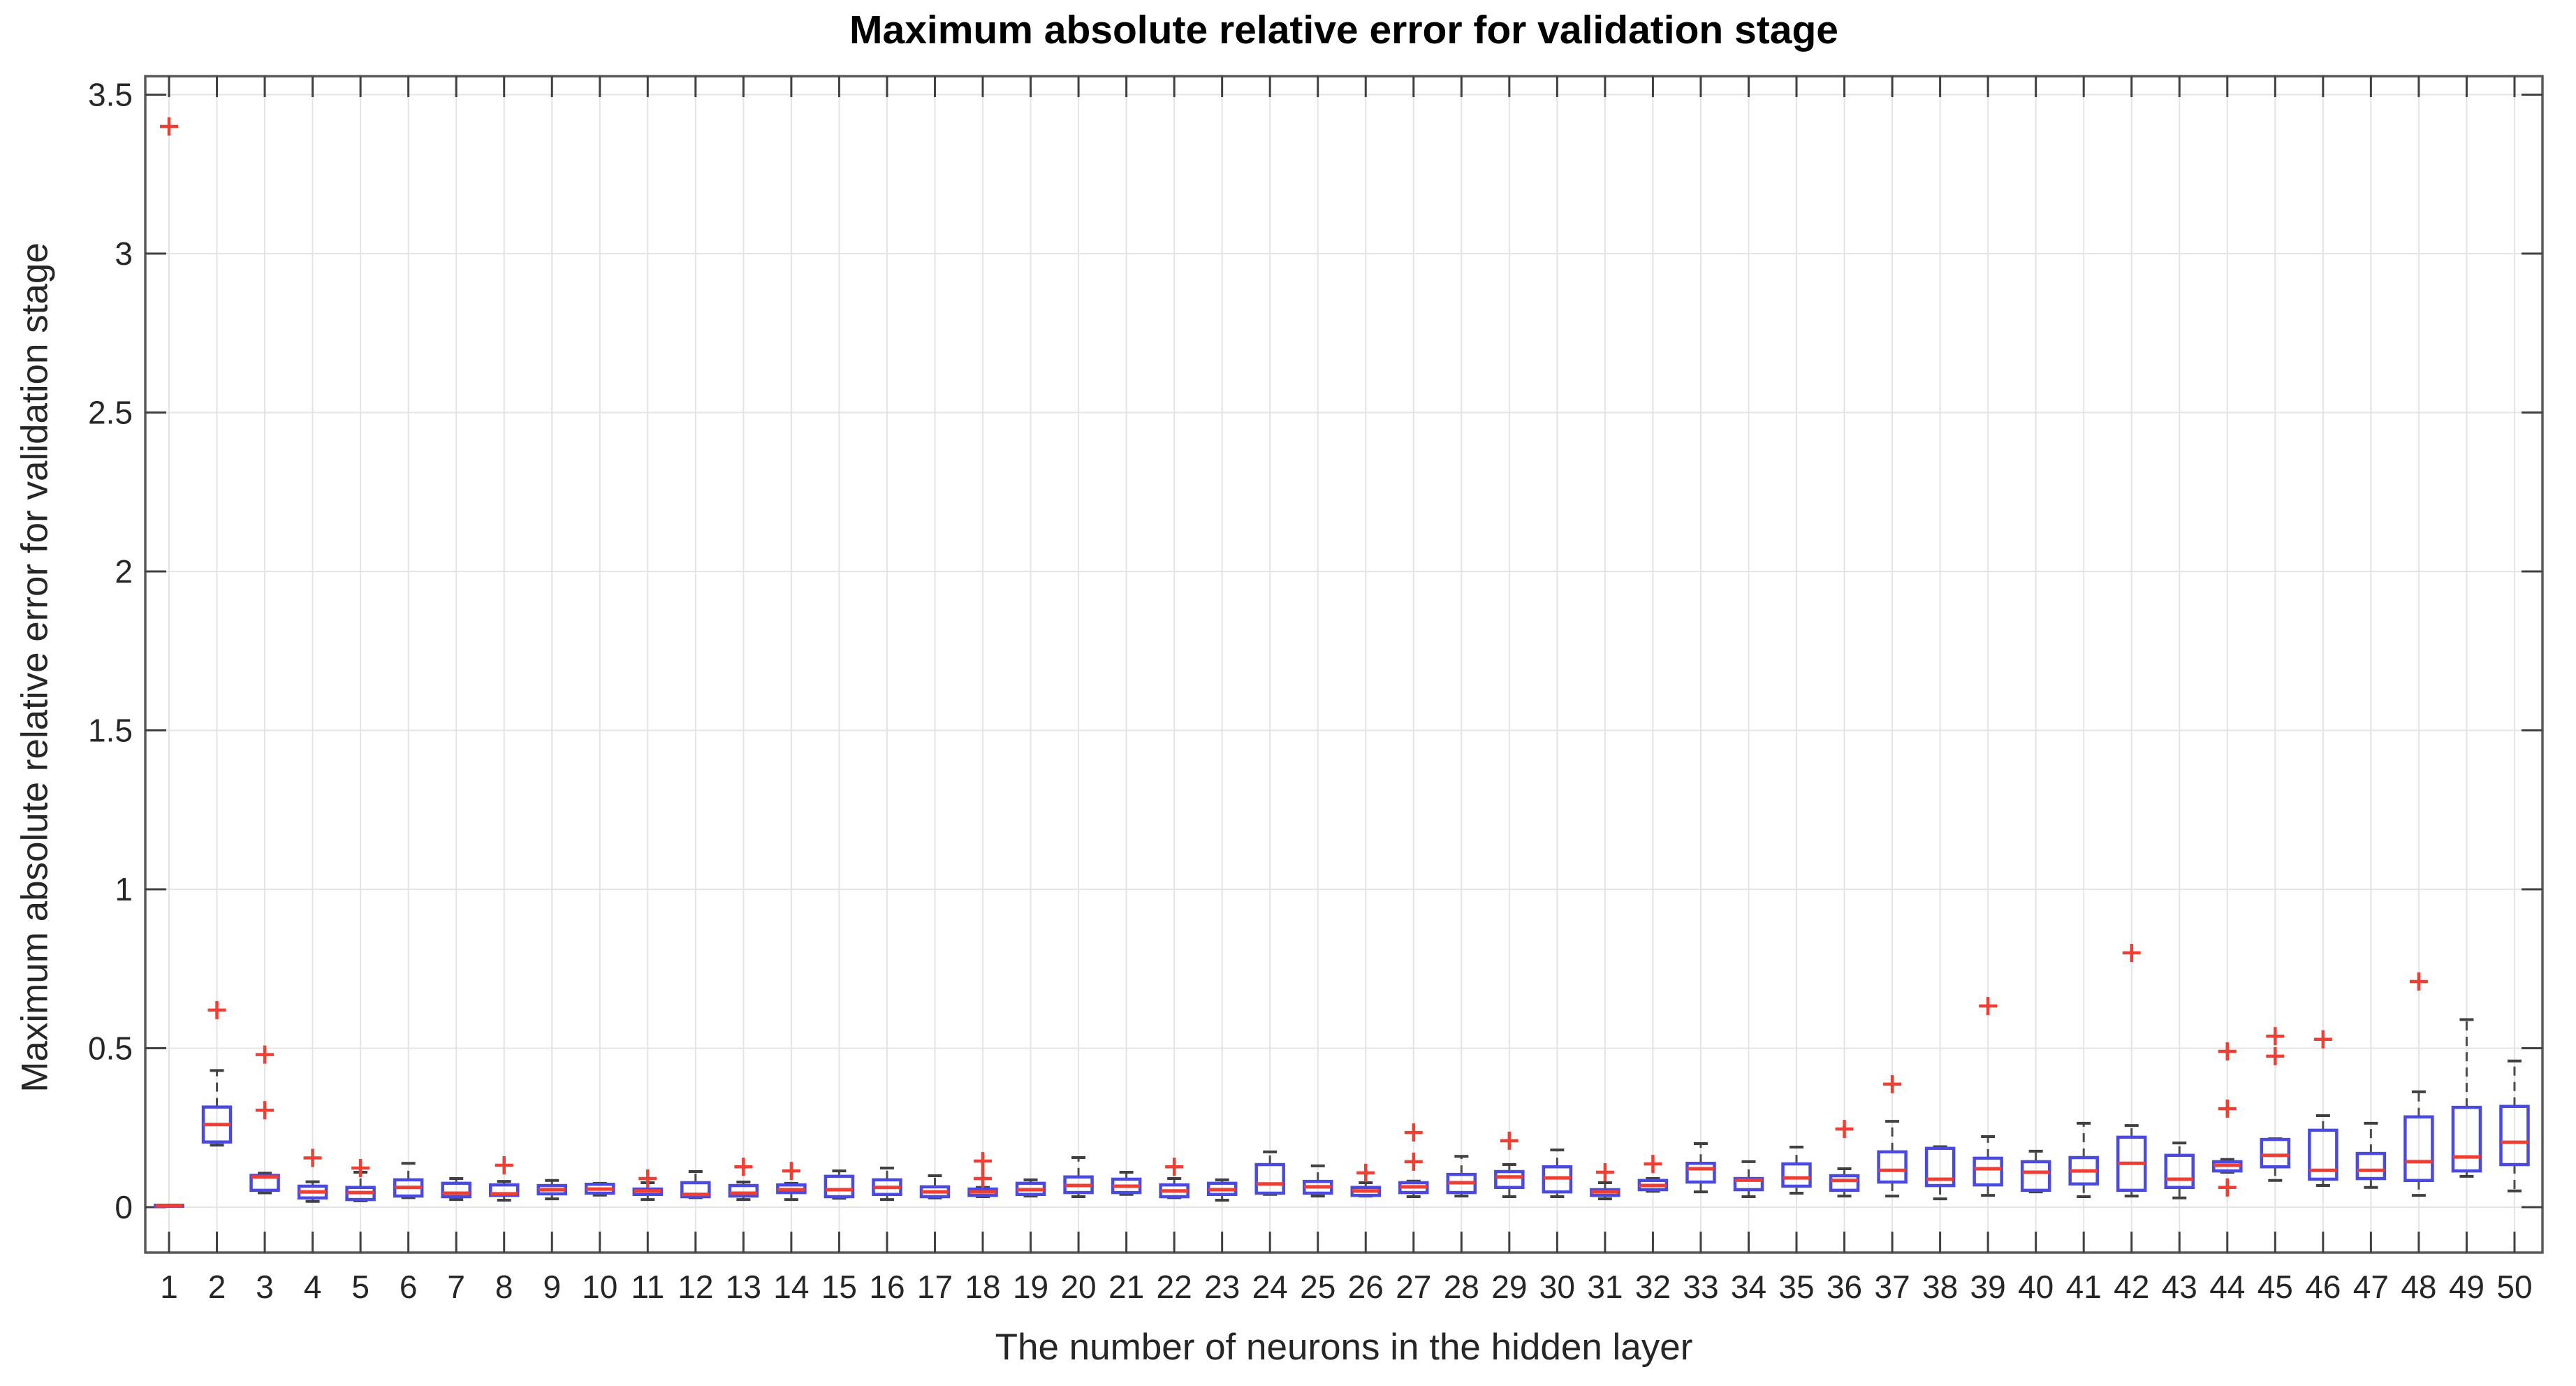 This screenshot has width=2576, height=1386. What do you see at coordinates (124, 1207) in the screenshot?
I see `y-tick-label: 0` at bounding box center [124, 1207].